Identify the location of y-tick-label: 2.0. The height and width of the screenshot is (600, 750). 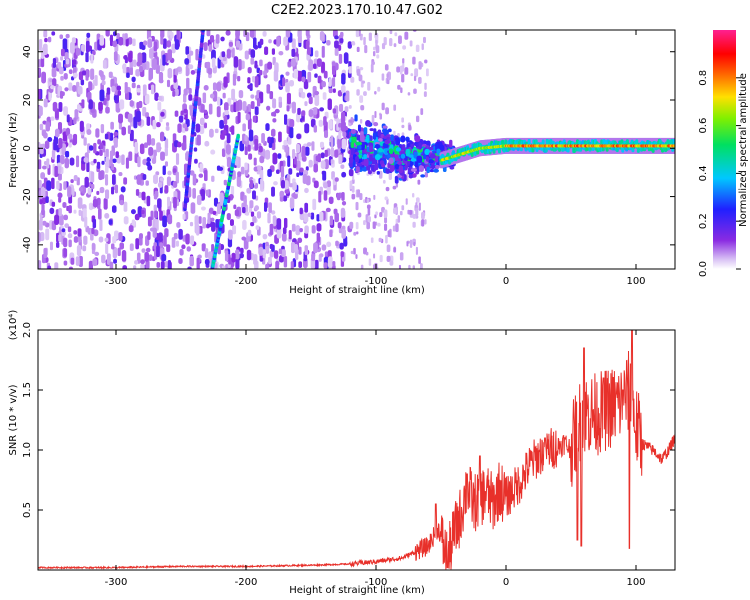
(27, 330).